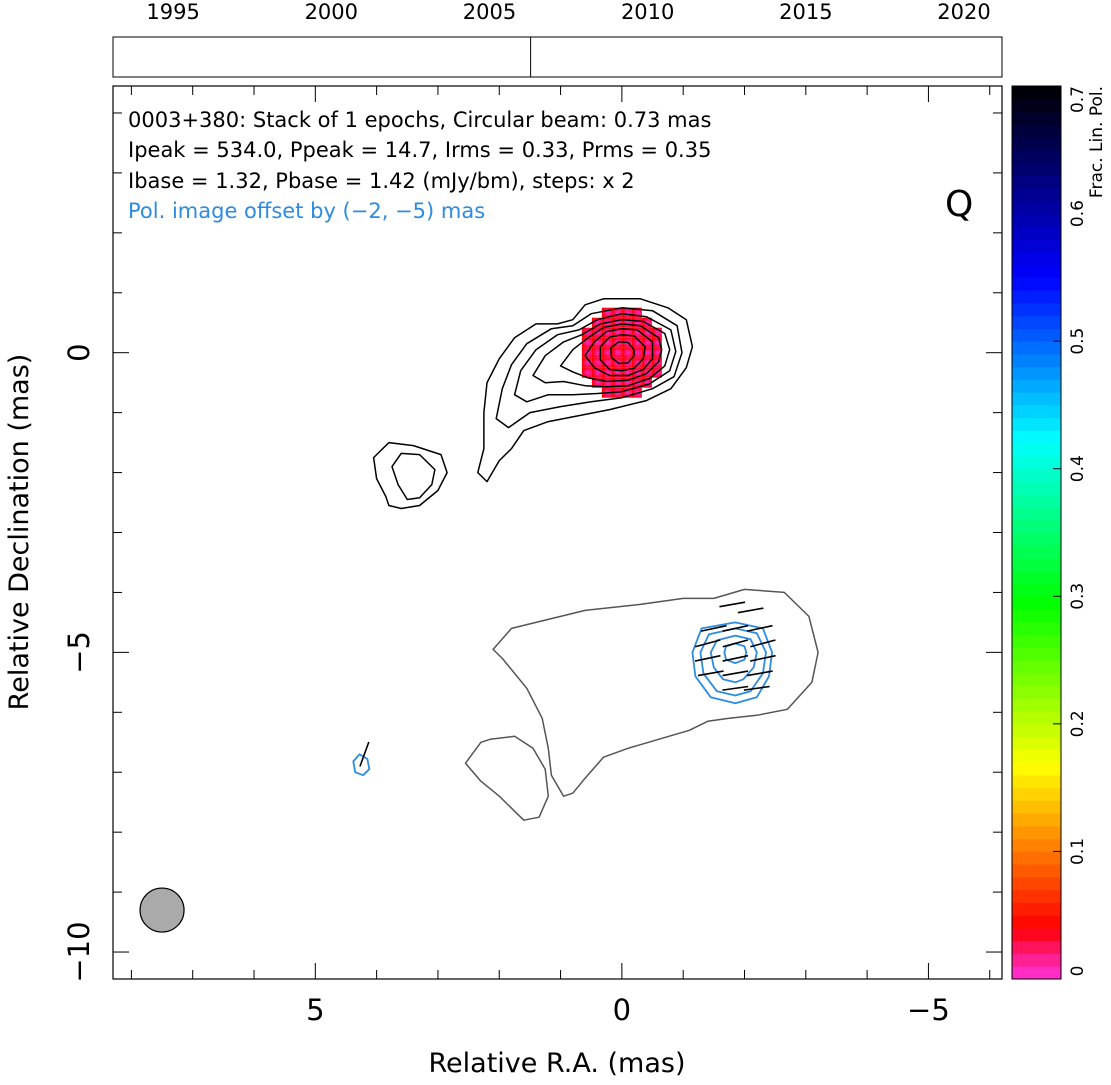  Describe the element at coordinates (647, 12) in the screenshot. I see `timeline-tick-label: 2010` at that location.